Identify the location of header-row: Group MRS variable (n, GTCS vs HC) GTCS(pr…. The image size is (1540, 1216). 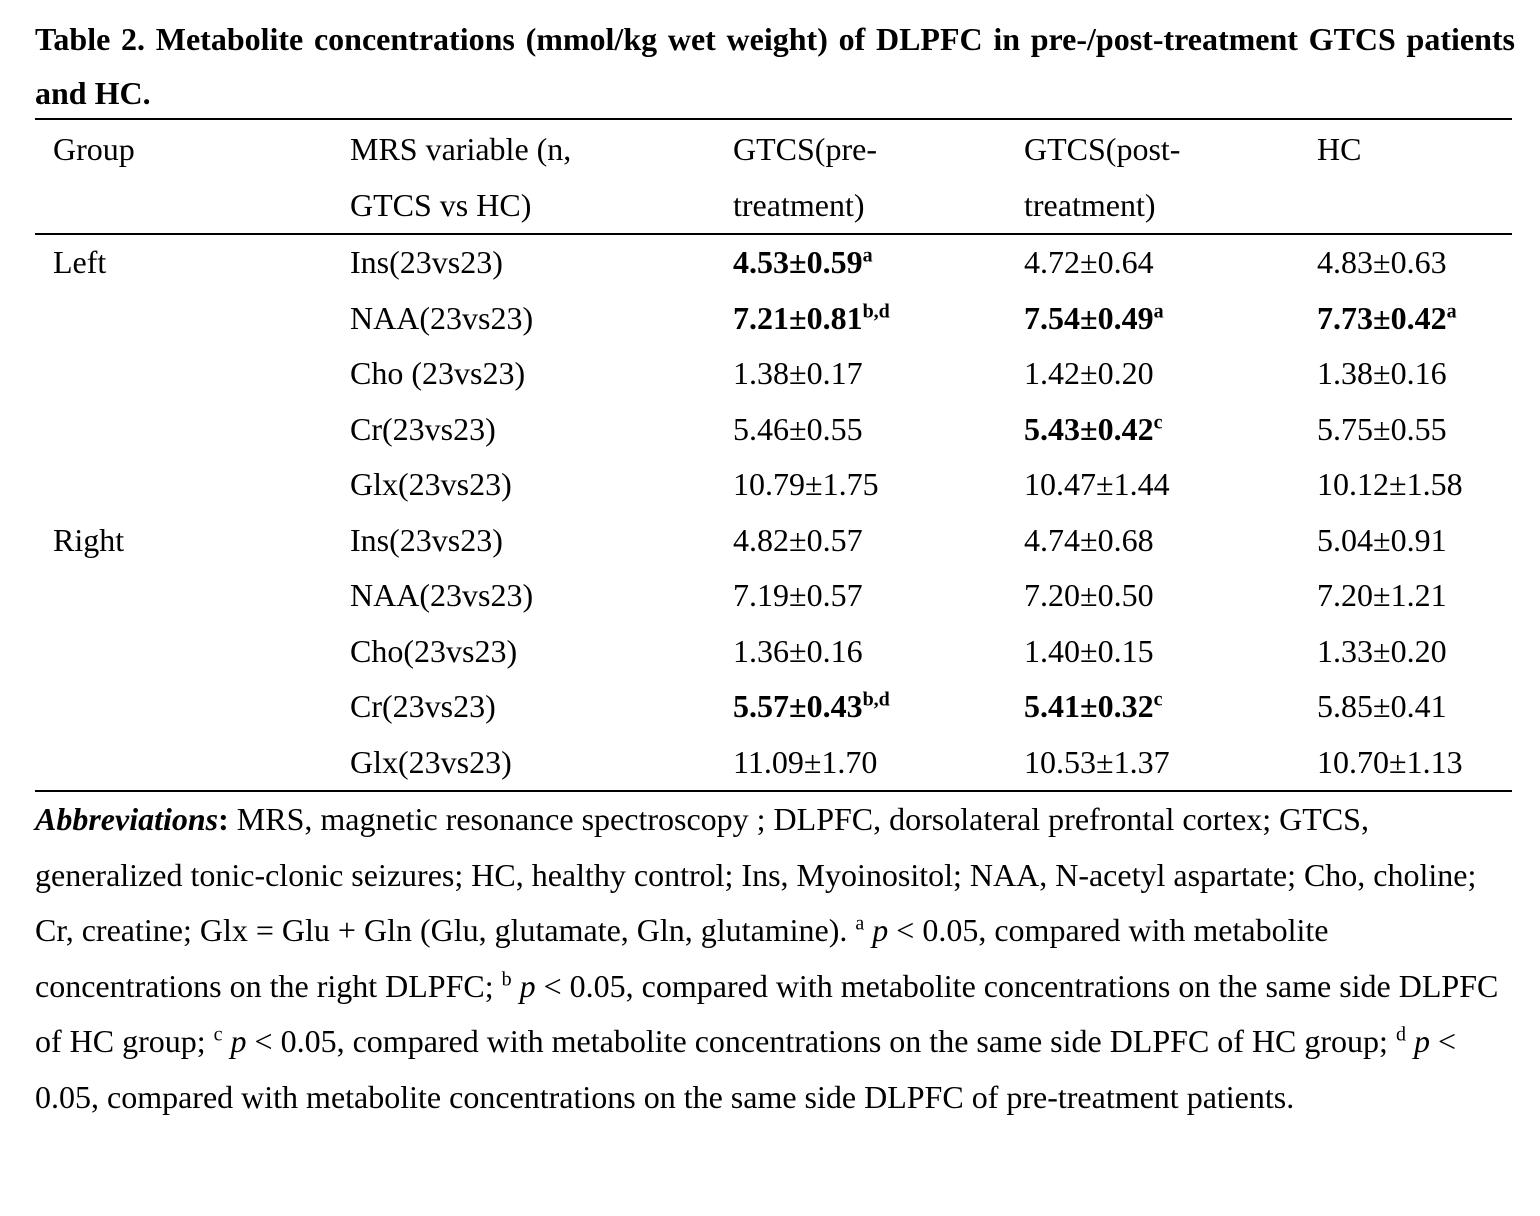
(773, 176).